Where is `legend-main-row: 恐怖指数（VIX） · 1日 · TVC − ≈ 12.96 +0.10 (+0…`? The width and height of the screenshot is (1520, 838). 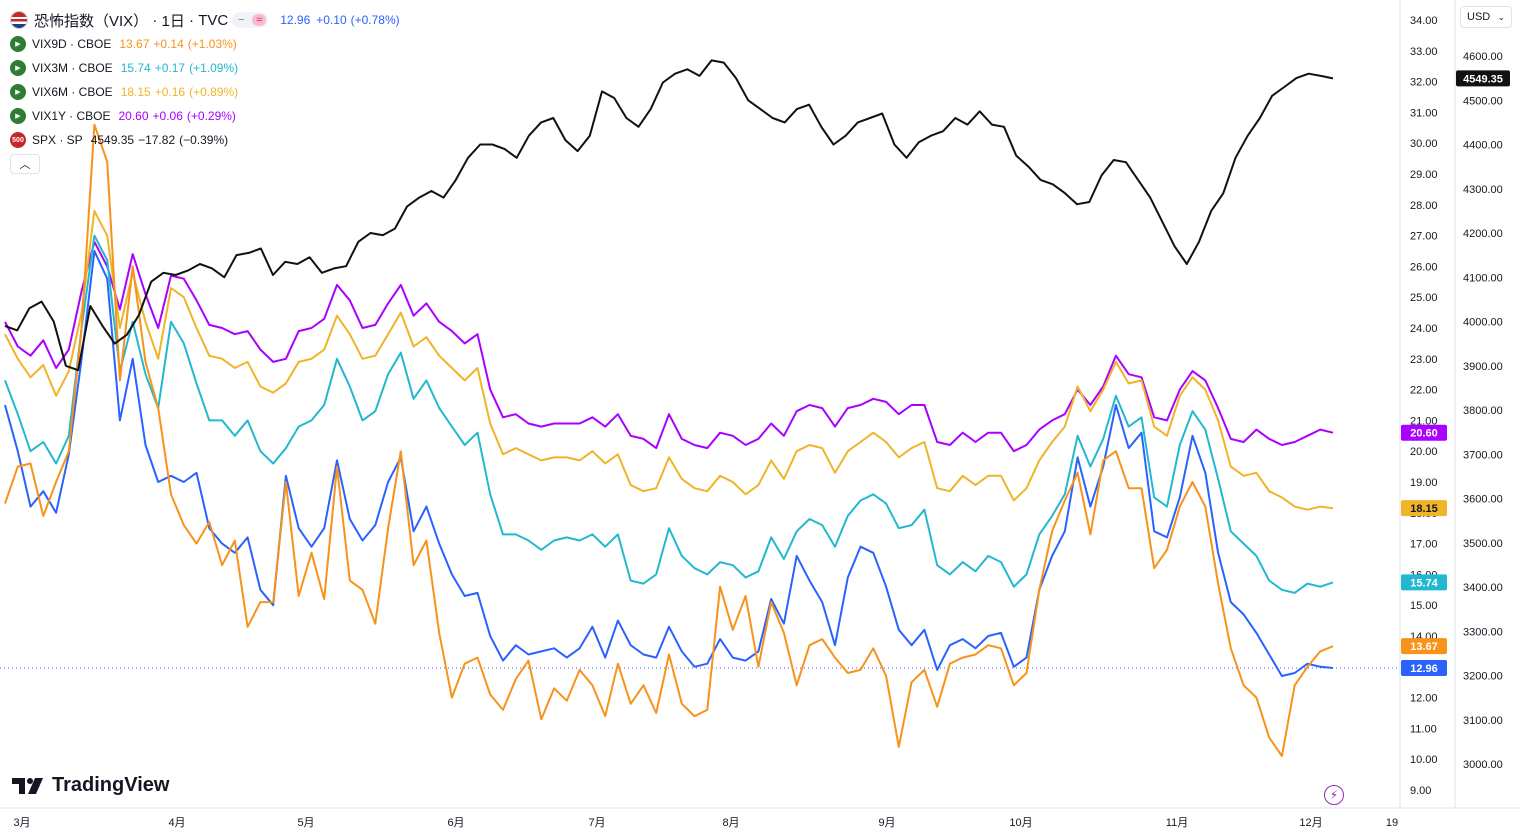
legend-main-row: 恐怖指数（VIX） · 1日 · TVC − ≈ 12.96 +0.10 (+0… is located at coordinates (205, 20).